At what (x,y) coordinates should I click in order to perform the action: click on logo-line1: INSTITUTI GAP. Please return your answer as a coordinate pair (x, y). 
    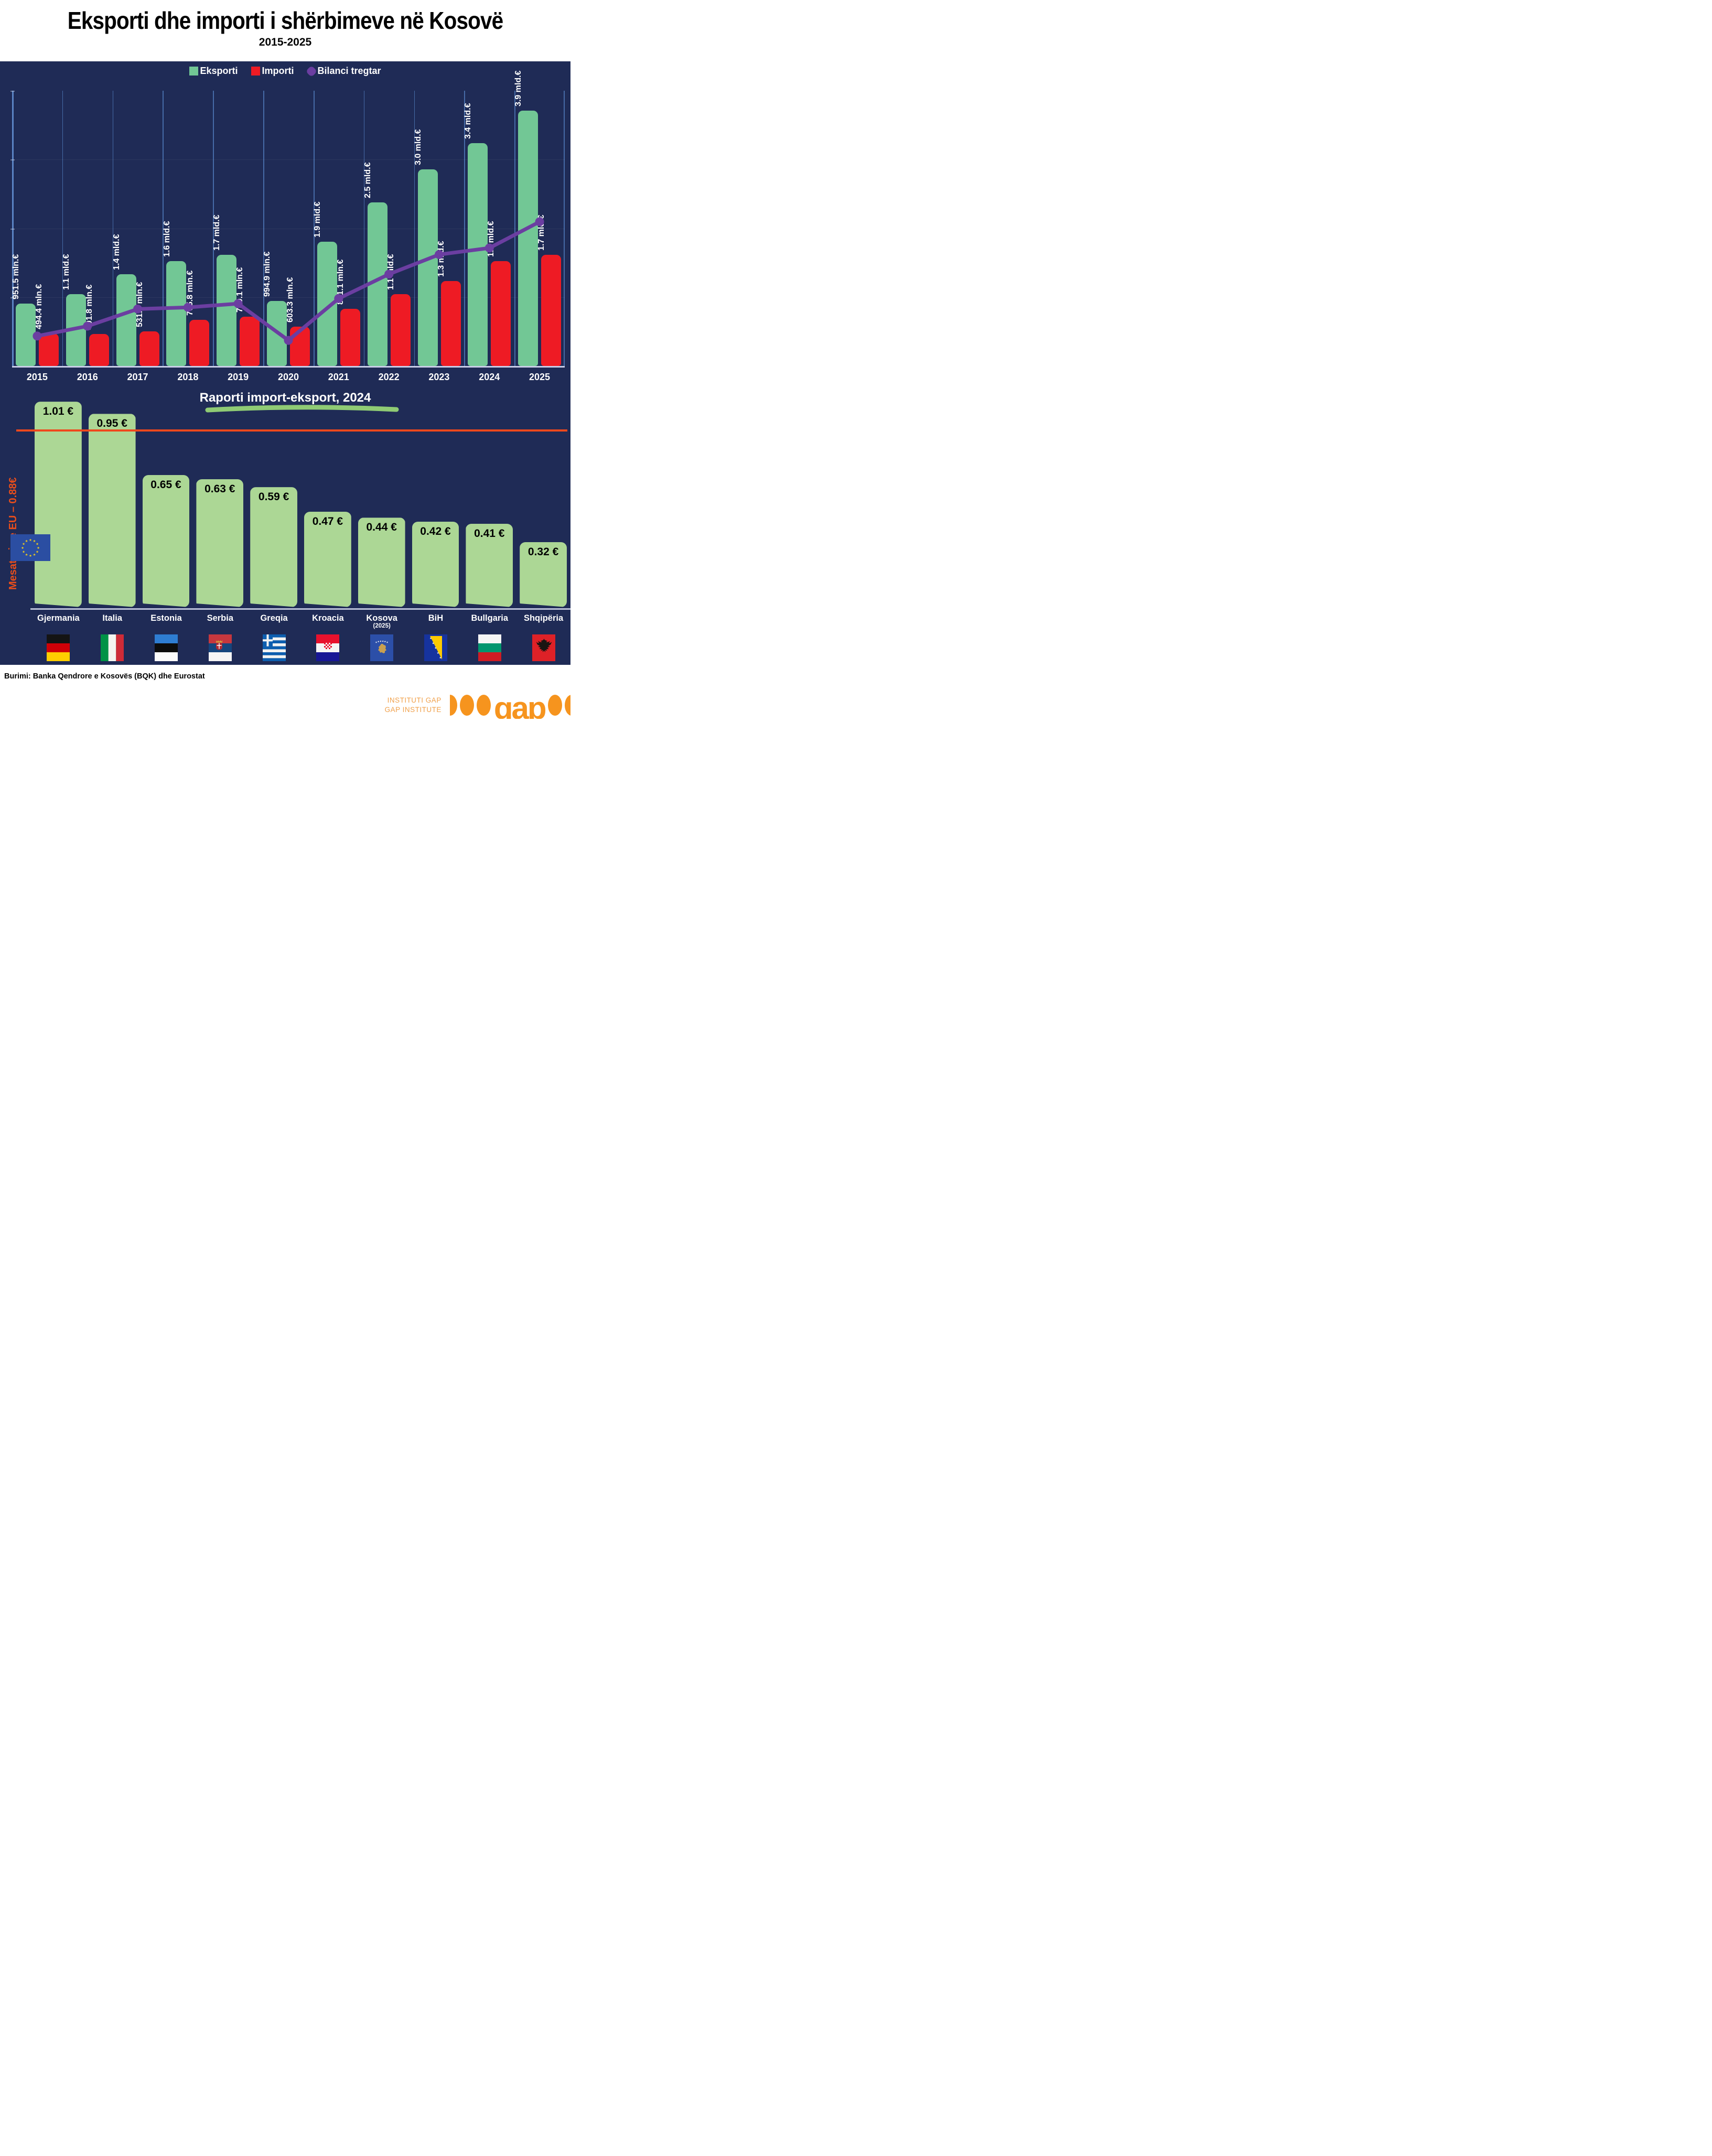
    Looking at the image, I should click on (414, 700).